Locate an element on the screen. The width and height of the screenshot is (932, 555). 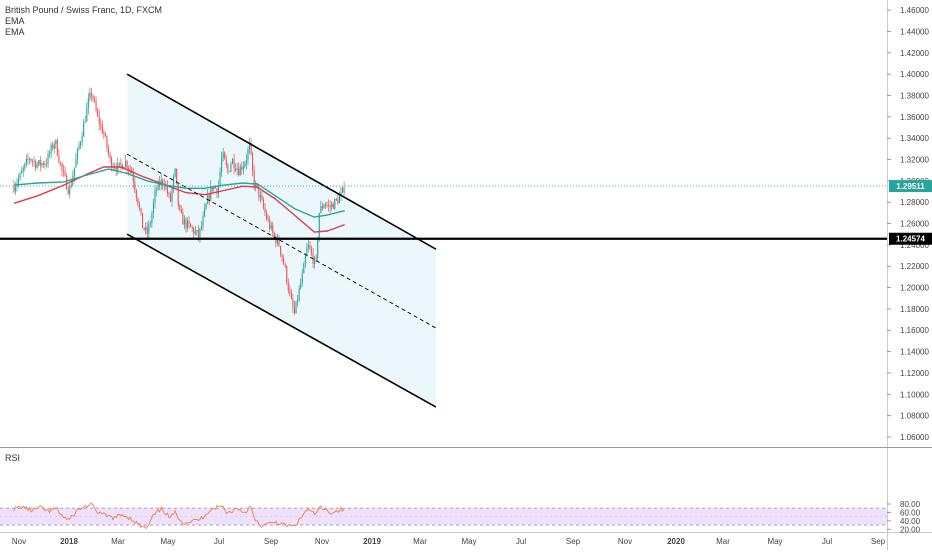
symbol-title: British Pound / Swiss Franc, 1D, FXCM is located at coordinates (84, 10).